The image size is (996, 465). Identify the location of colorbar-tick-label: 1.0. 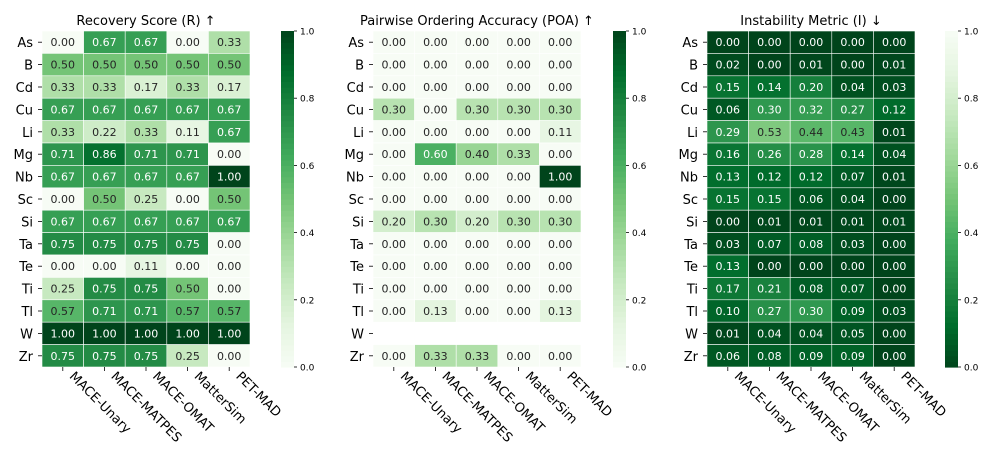
(307, 33).